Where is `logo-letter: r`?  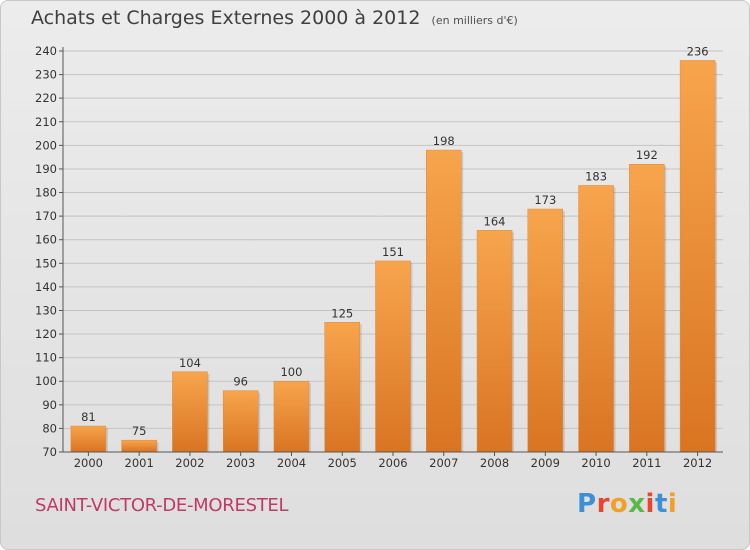
logo-letter: r is located at coordinates (603, 504).